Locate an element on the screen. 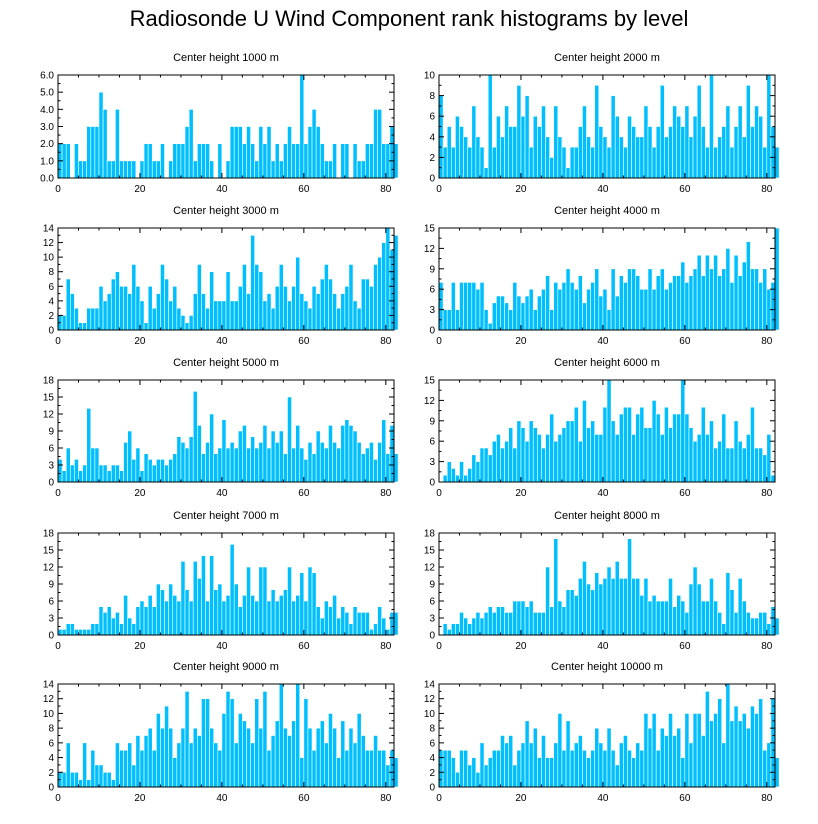  panel-title: Center height 4000 m is located at coordinates (607, 211).